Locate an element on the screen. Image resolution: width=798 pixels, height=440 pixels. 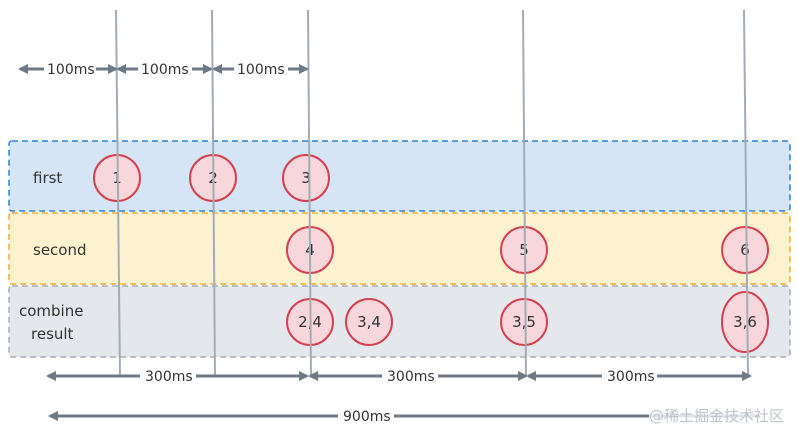
lane-label-combine-line1: combine is located at coordinates (51, 311).